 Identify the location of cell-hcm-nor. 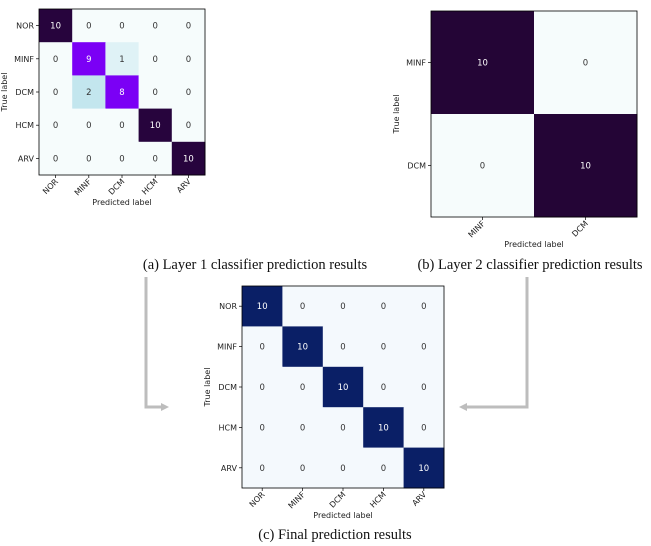
(262, 428).